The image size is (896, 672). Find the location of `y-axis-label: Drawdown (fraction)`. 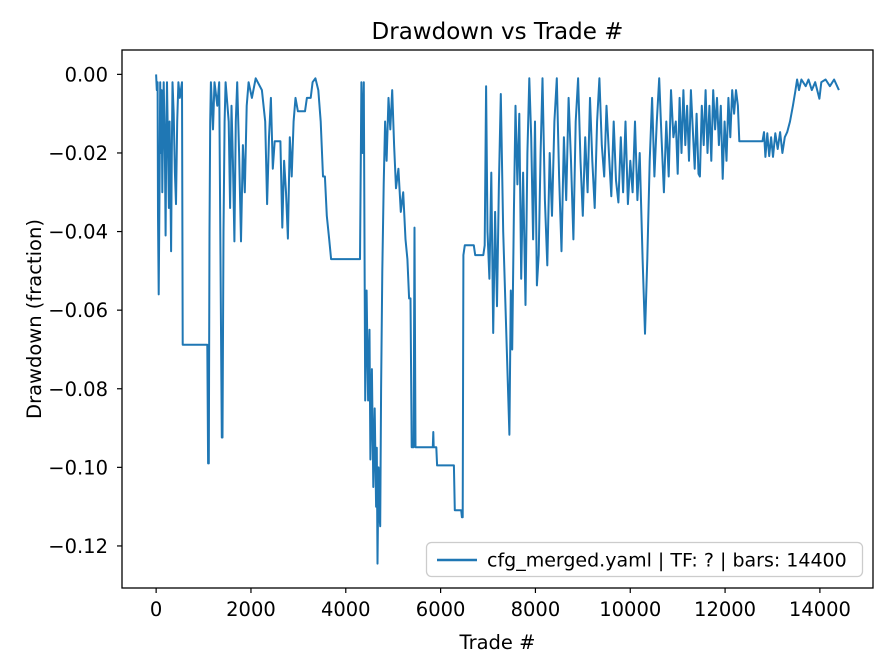

y-axis-label: Drawdown (fraction) is located at coordinates (34, 319).